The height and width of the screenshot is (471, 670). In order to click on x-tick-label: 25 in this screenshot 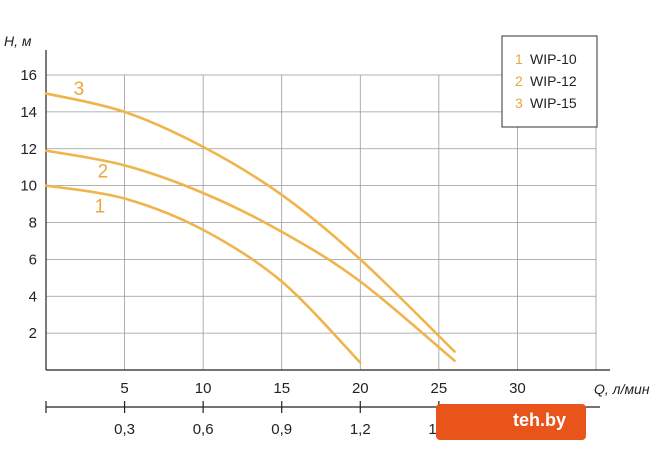, I will do `click(439, 388)`.